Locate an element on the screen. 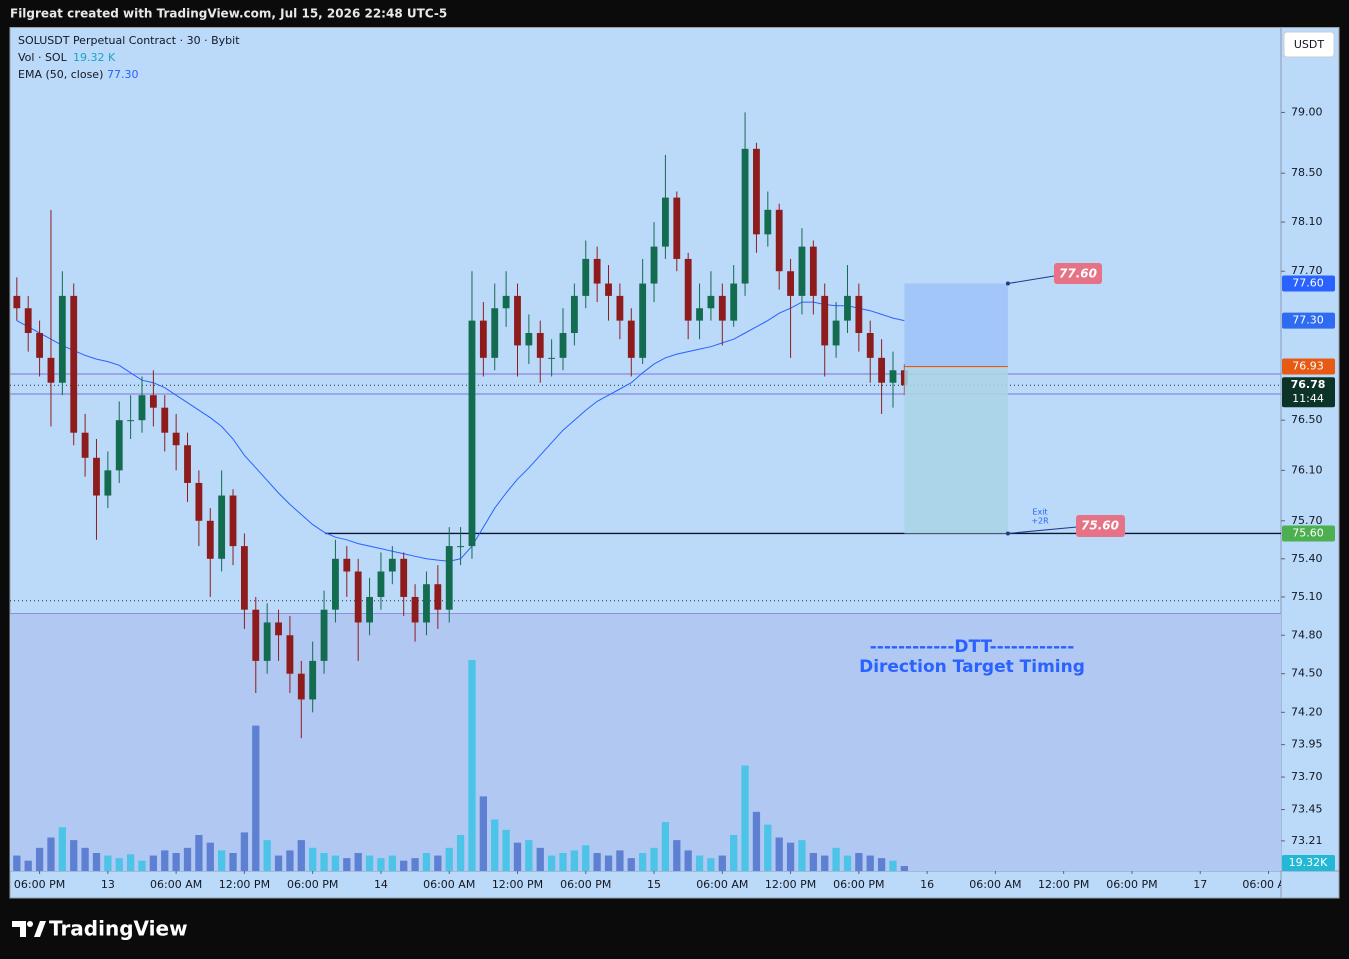 Image resolution: width=1349 pixels, height=959 pixels. currency-button is located at coordinates (1309, 44).